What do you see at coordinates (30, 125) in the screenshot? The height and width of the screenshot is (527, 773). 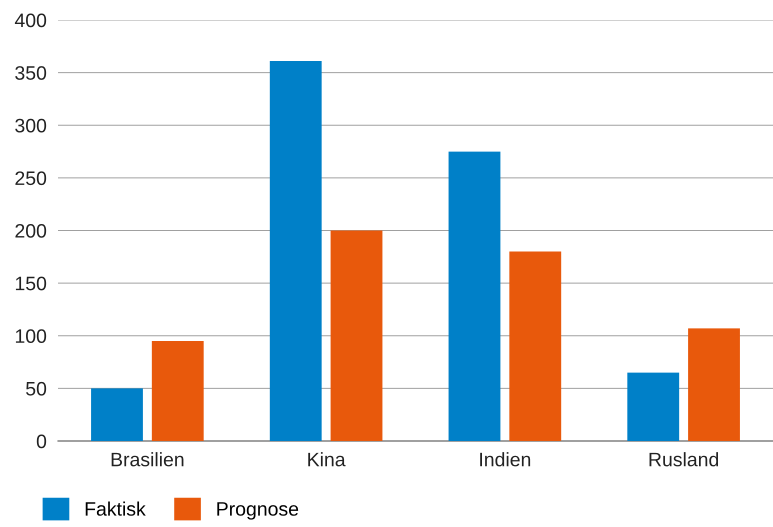 I see `y-tick-label: 300` at bounding box center [30, 125].